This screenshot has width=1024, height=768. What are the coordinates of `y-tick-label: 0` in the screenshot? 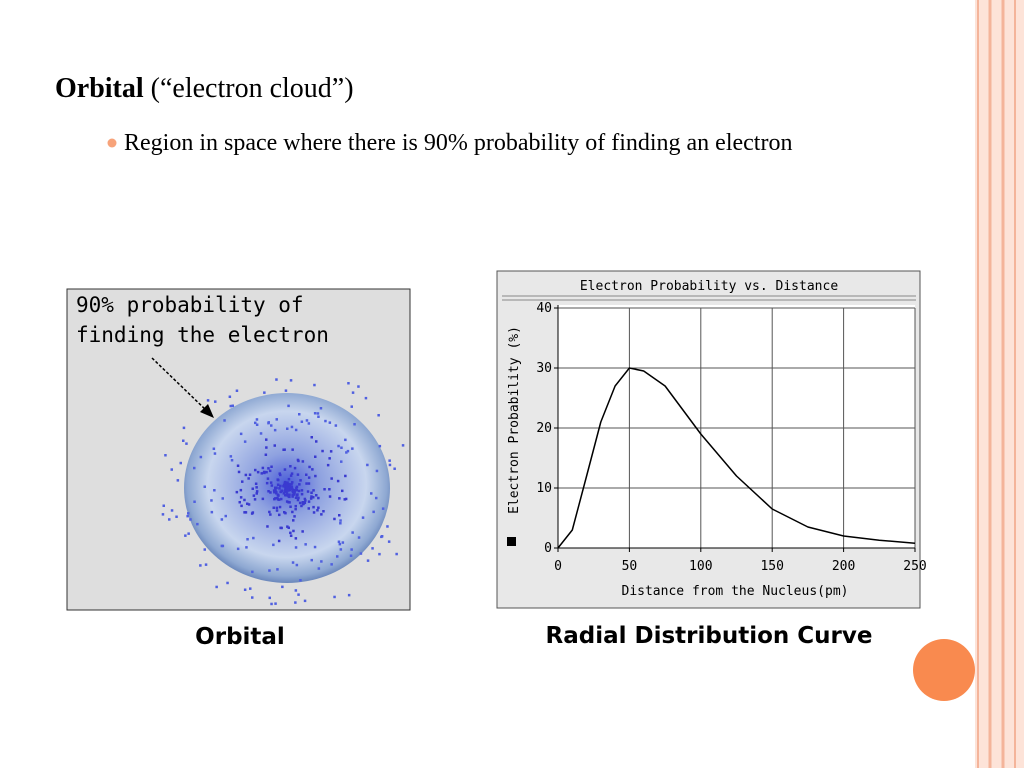 It's located at (548, 548).